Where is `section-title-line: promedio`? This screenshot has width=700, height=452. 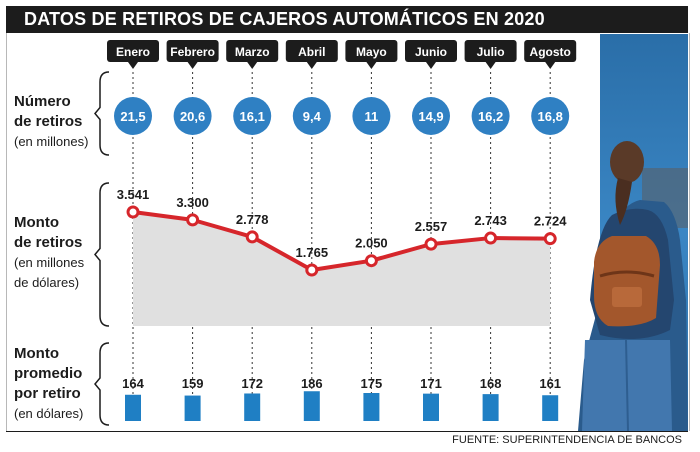 section-title-line: promedio is located at coordinates (48, 373).